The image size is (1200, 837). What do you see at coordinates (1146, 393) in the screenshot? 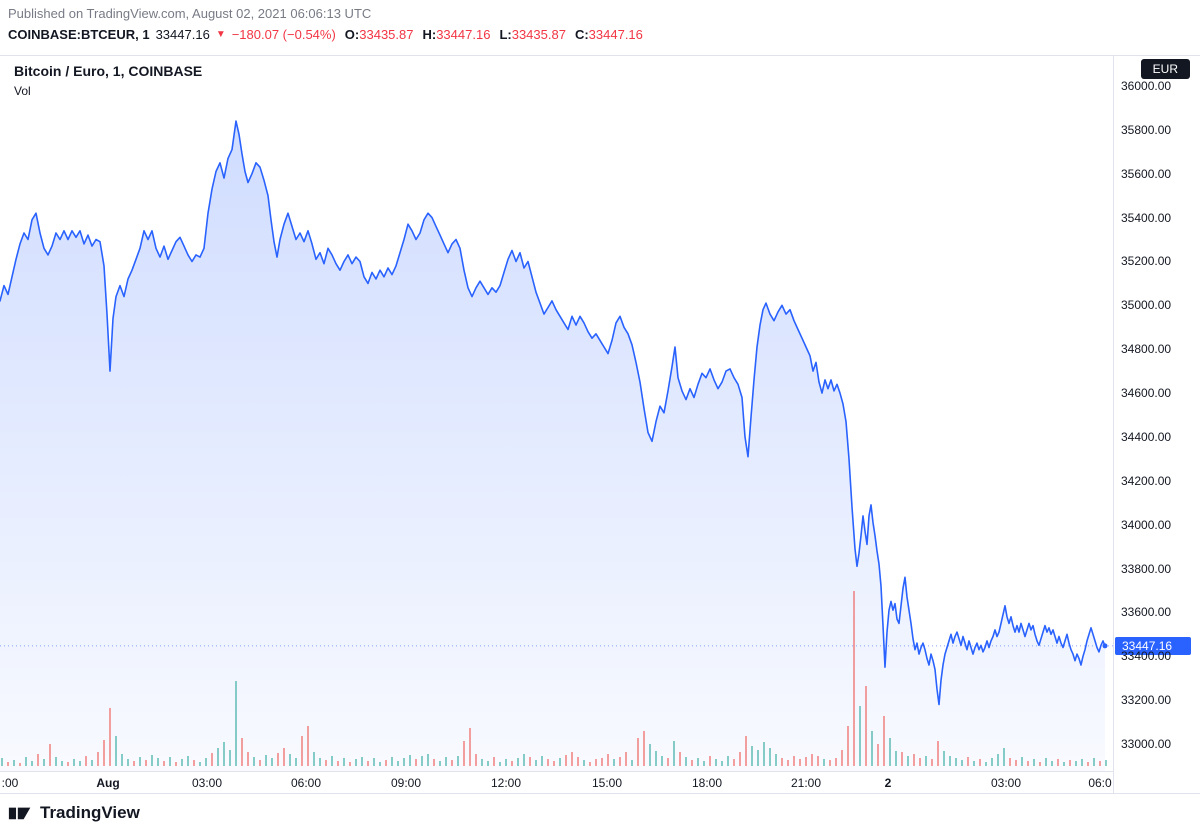
I see `price-axis-label: 34600.00` at bounding box center [1146, 393].